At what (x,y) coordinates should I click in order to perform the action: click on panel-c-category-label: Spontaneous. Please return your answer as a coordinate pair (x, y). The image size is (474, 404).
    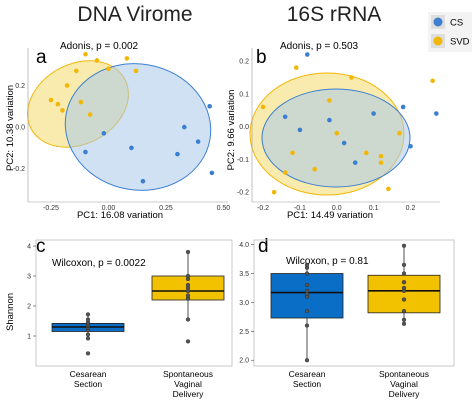
    Looking at the image, I should click on (188, 374).